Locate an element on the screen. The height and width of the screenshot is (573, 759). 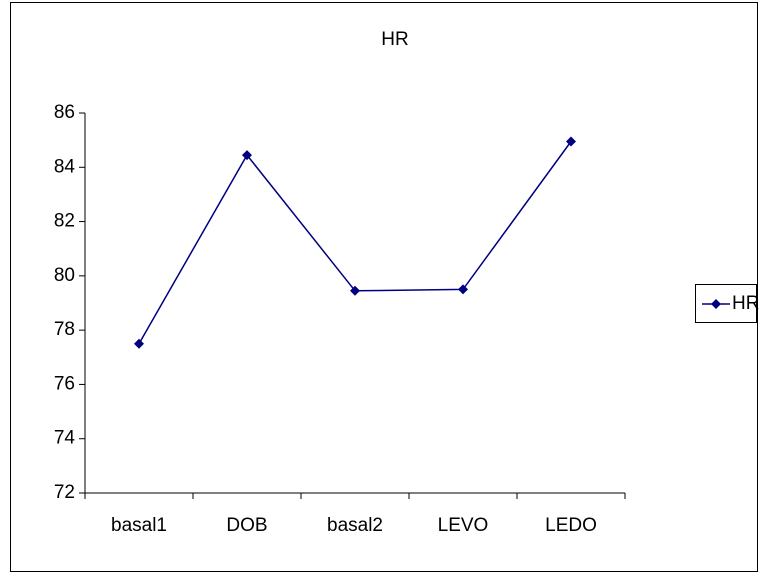
legend-marker is located at coordinates (716, 304).